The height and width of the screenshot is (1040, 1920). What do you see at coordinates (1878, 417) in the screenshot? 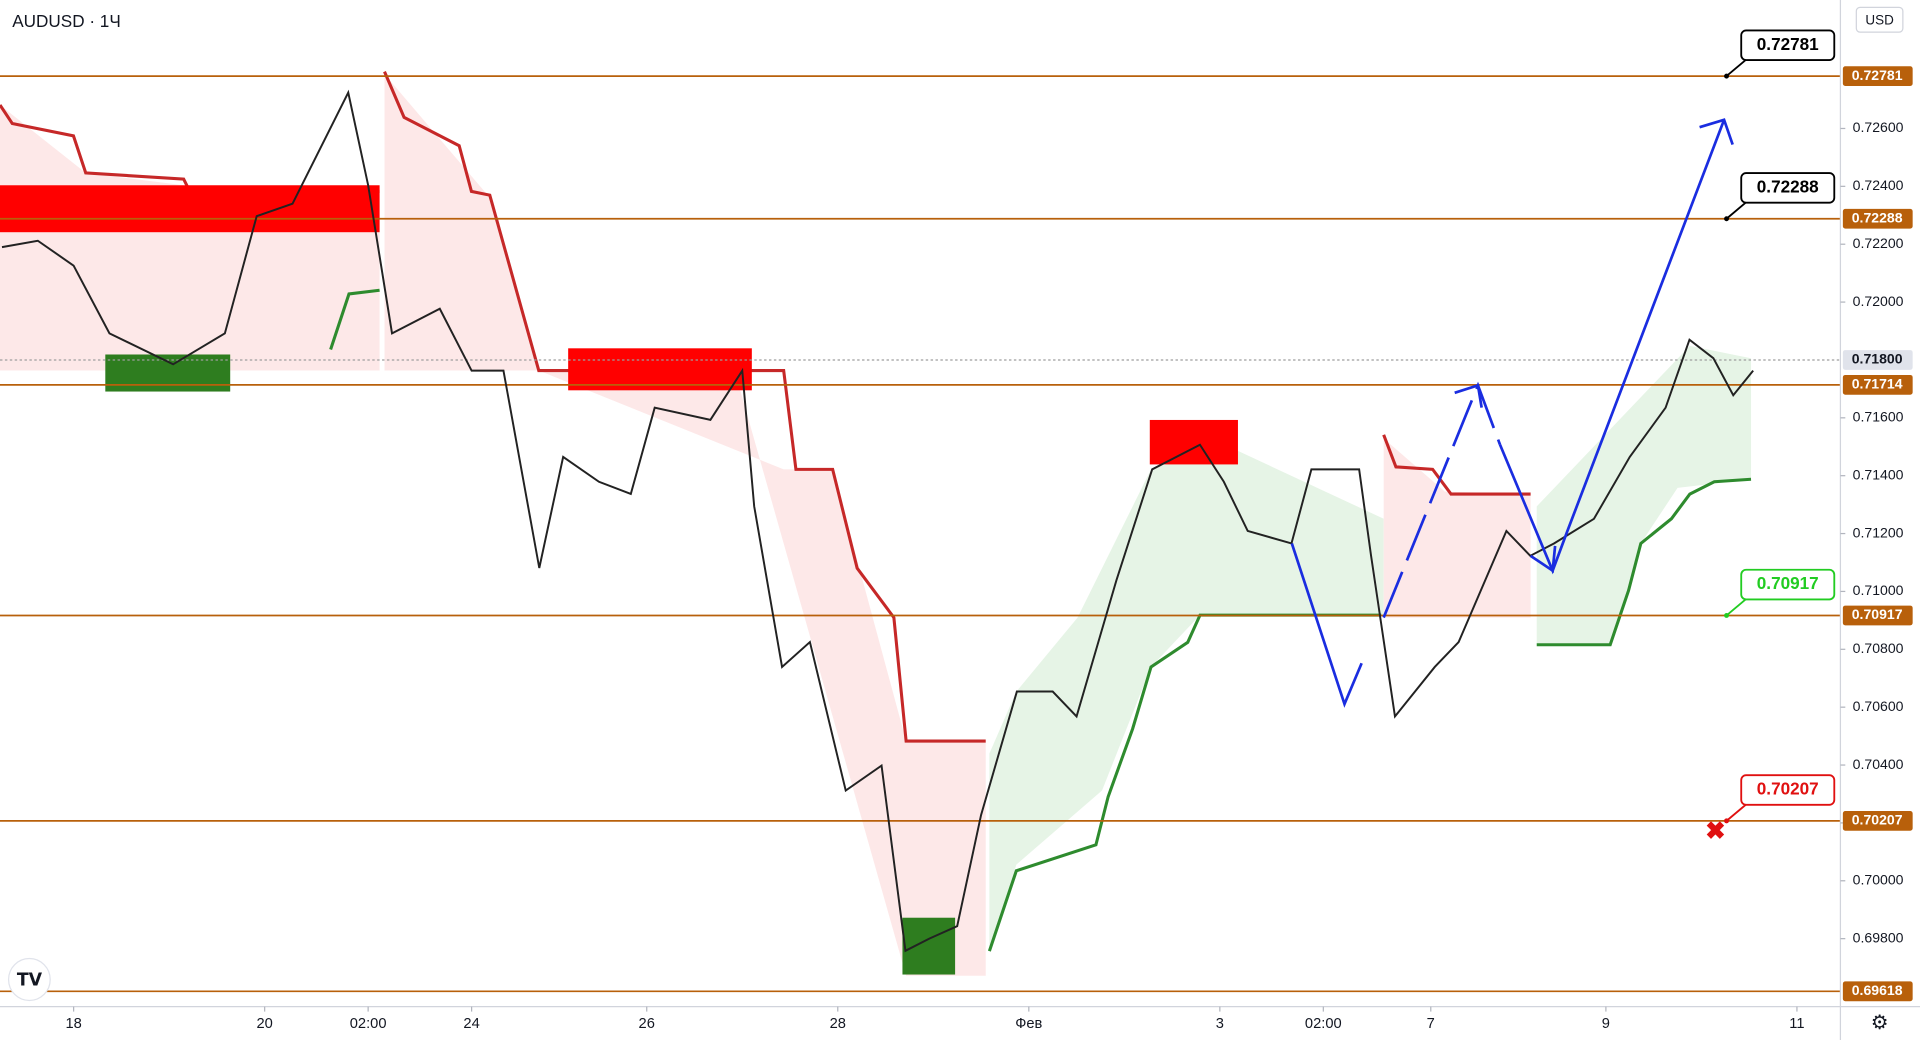
I see `y-tick-label: 0.71600` at bounding box center [1878, 417].